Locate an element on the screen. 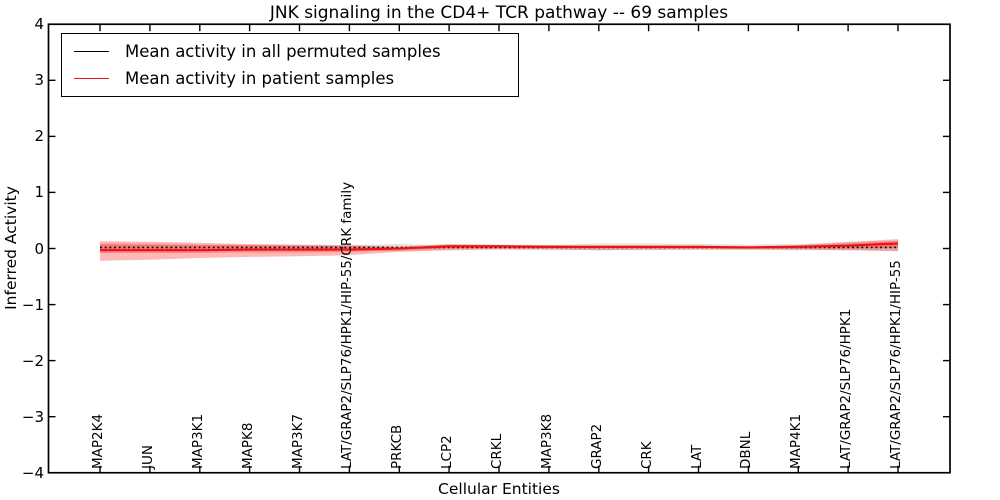 The image size is (1000, 500). x-axis-label: Cellular Entities is located at coordinates (499, 489).